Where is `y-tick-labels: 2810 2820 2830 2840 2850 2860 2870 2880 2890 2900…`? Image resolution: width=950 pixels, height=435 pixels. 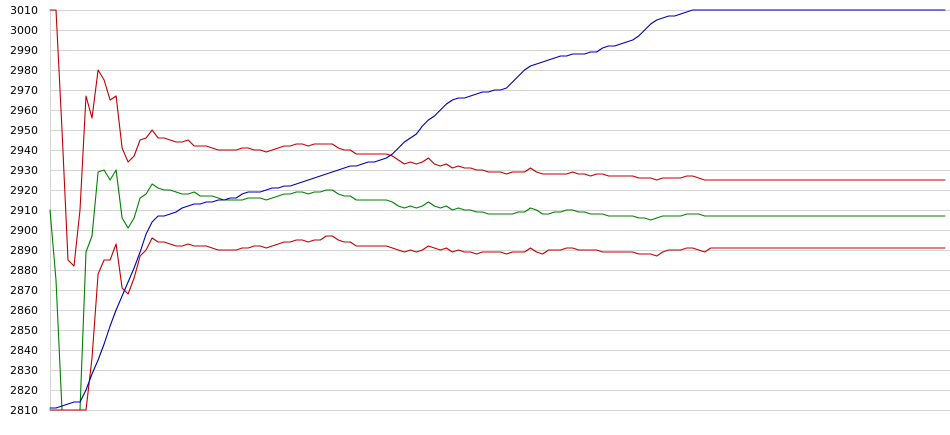 y-tick-labels: 2810 2820 2830 2840 2850 2860 2870 2880 2890 2900… is located at coordinates (24, 210).